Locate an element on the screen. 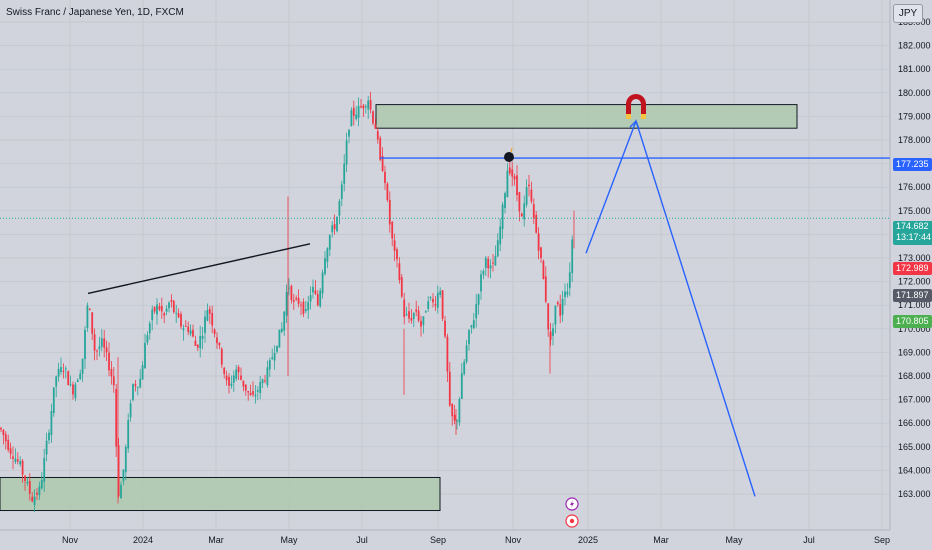 The height and width of the screenshot is (550, 932). target-icon is located at coordinates (572, 521).